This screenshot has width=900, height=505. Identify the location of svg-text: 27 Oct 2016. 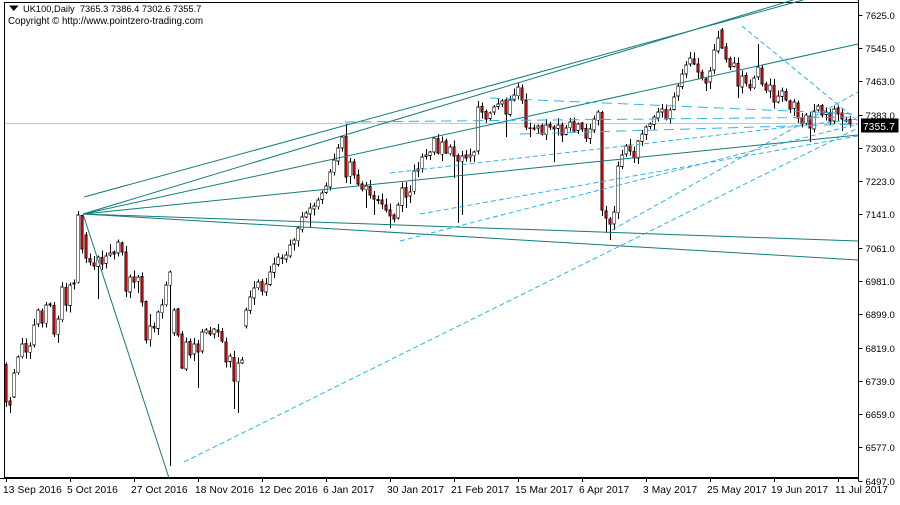
(159, 490).